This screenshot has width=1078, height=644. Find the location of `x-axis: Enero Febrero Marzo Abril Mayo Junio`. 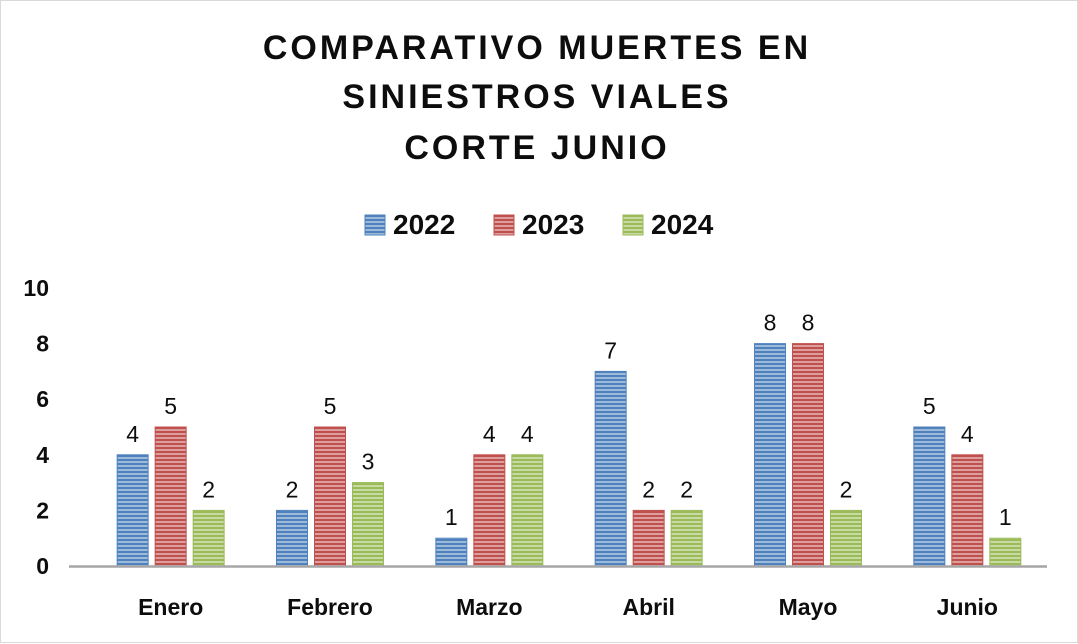

x-axis: Enero Febrero Marzo Abril Mayo Junio is located at coordinates (558, 592).